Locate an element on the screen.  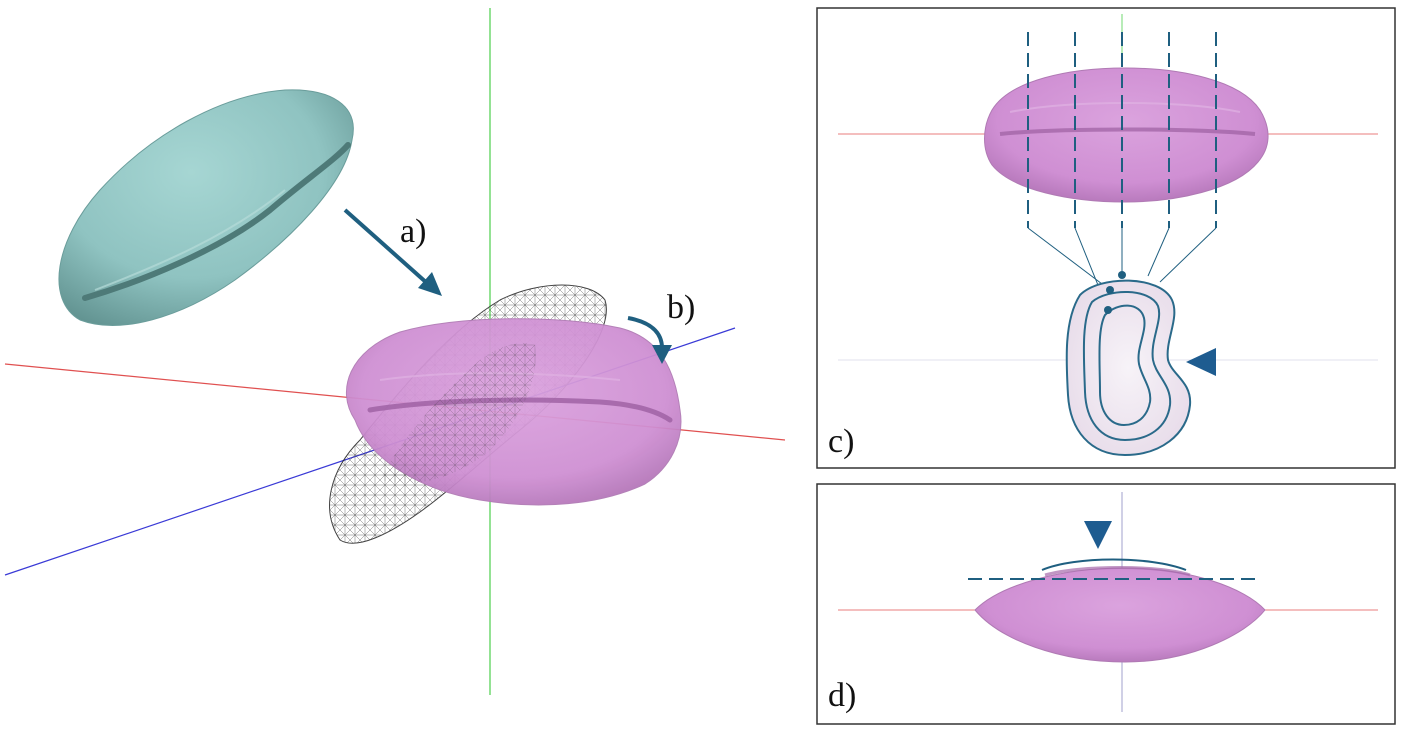
contour-middle is located at coordinates (1127, 366).